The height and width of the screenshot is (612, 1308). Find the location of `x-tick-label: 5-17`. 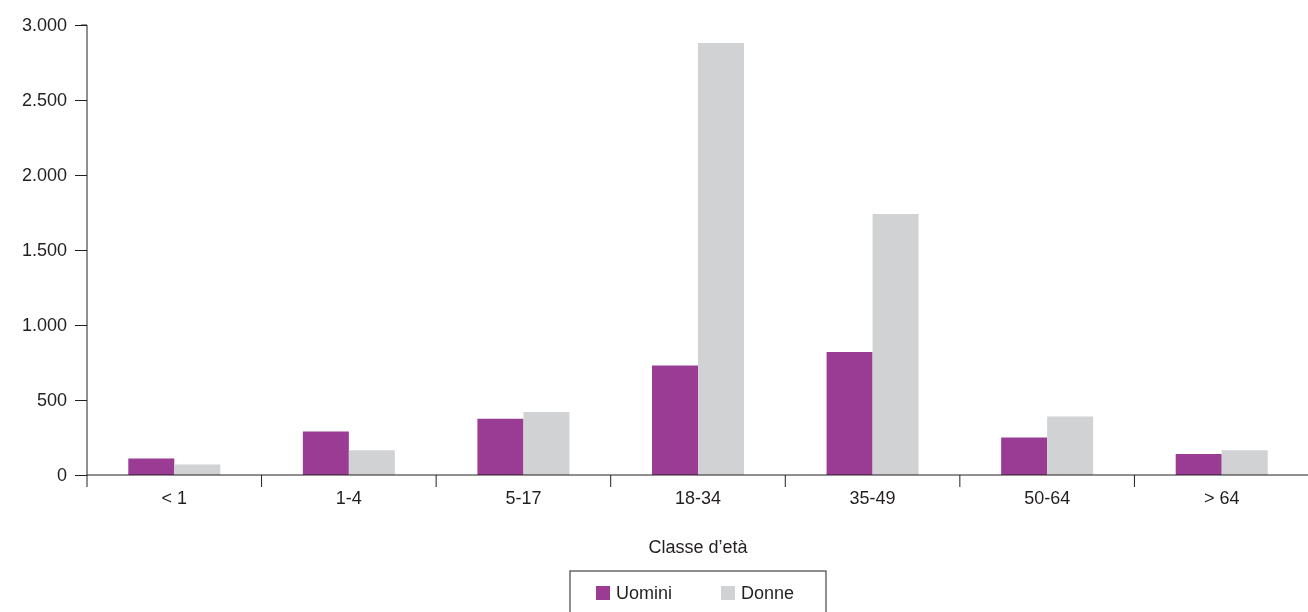

x-tick-label: 5-17 is located at coordinates (523, 497).